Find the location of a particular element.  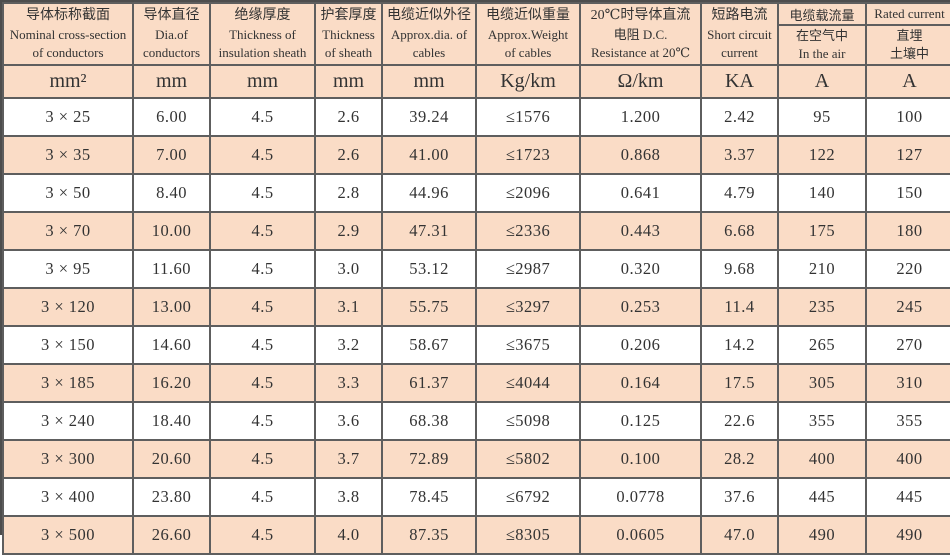

table-cell: 44.96 is located at coordinates (429, 193).